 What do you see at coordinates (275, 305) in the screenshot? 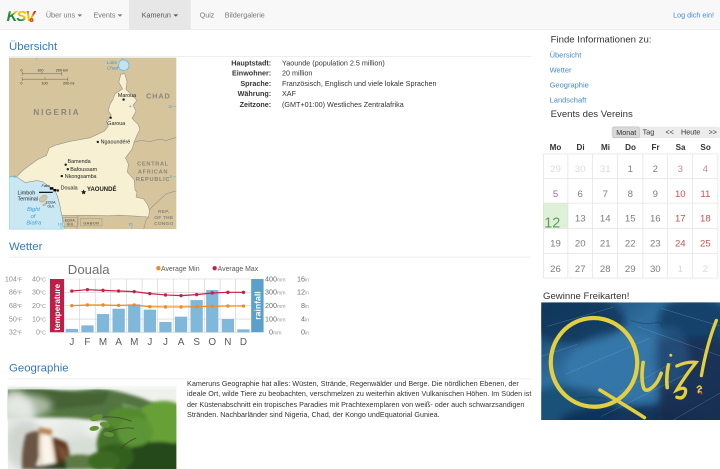
I see `svg-text: 200mm` at bounding box center [275, 305].